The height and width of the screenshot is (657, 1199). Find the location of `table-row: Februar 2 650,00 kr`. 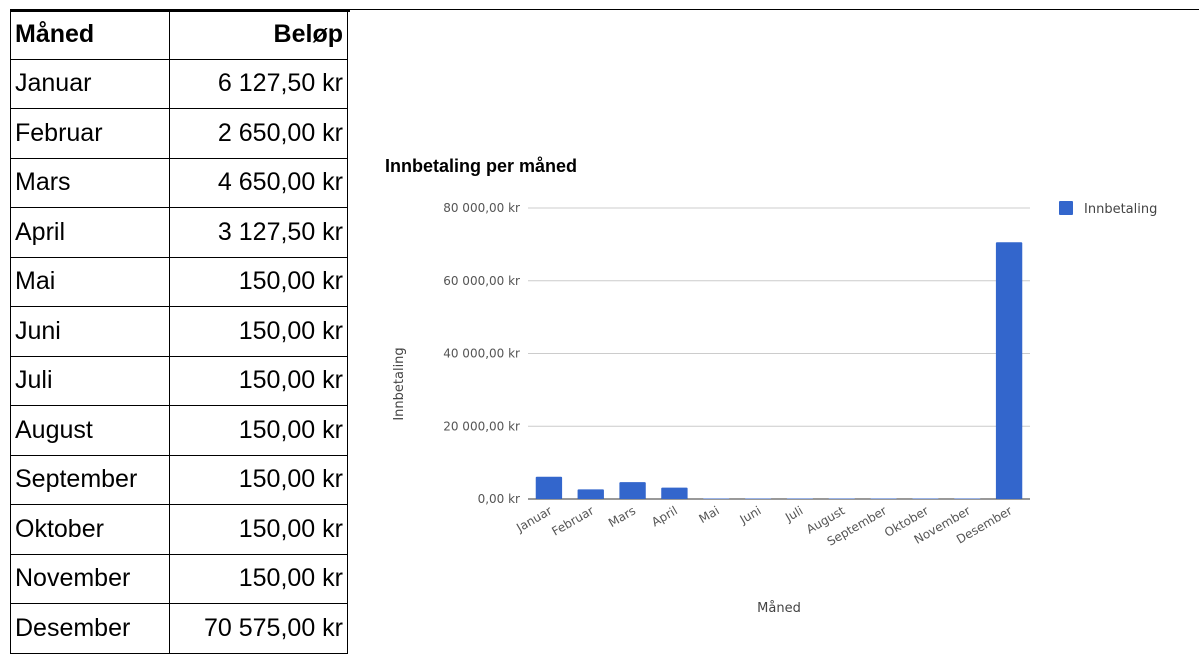

table-row: Februar 2 650,00 kr is located at coordinates (179, 133).